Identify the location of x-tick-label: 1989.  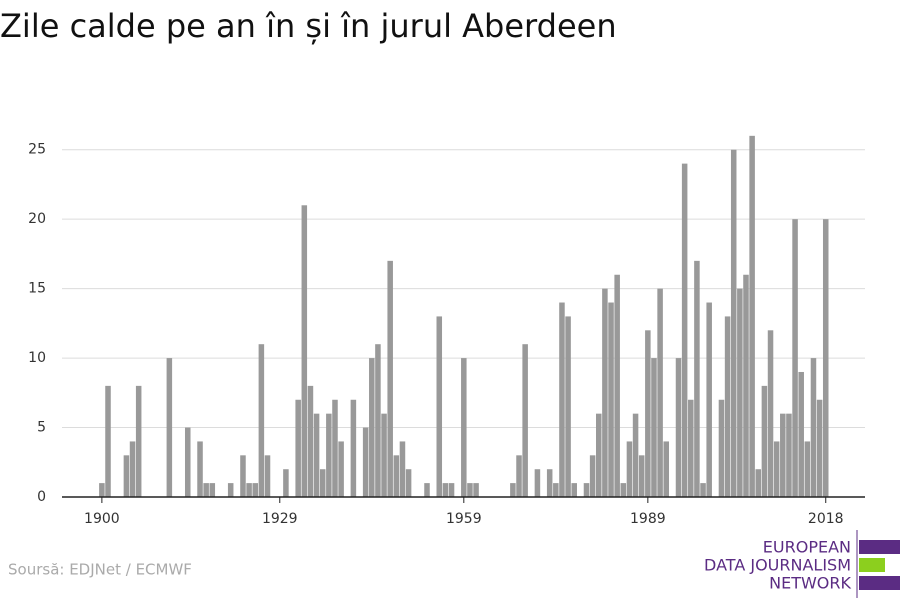
(648, 519).